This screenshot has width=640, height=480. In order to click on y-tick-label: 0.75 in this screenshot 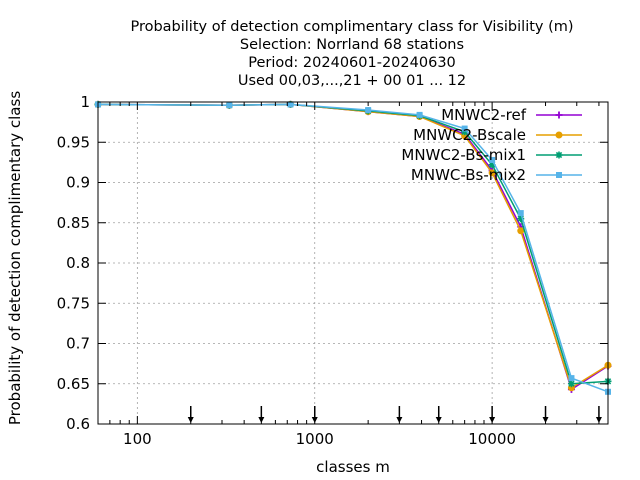, I will do `click(73, 303)`.